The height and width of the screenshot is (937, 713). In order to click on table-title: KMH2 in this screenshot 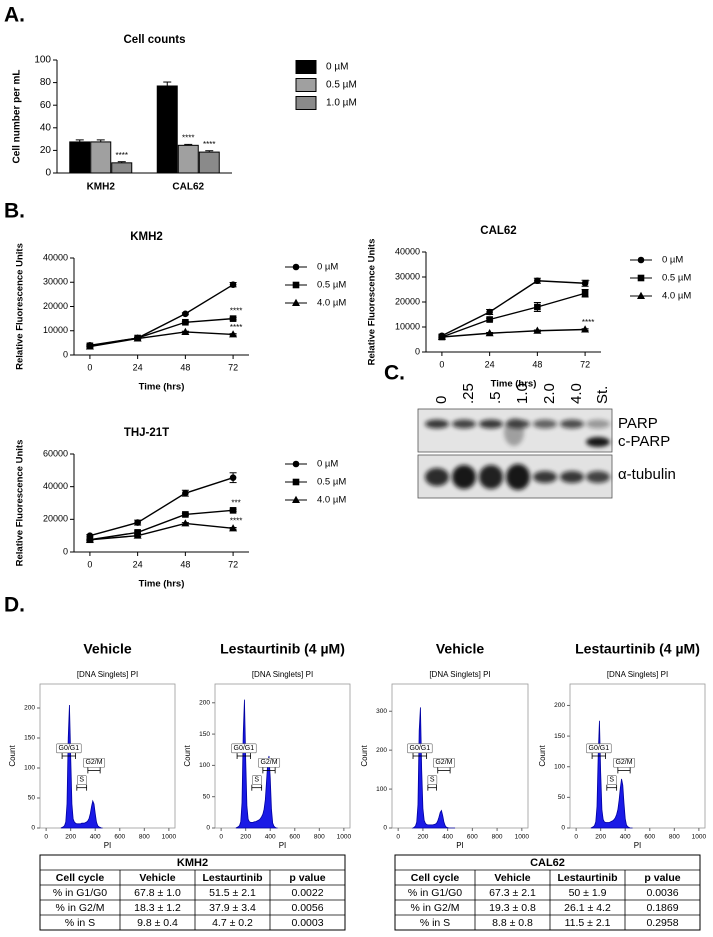, I will do `click(192, 863)`.